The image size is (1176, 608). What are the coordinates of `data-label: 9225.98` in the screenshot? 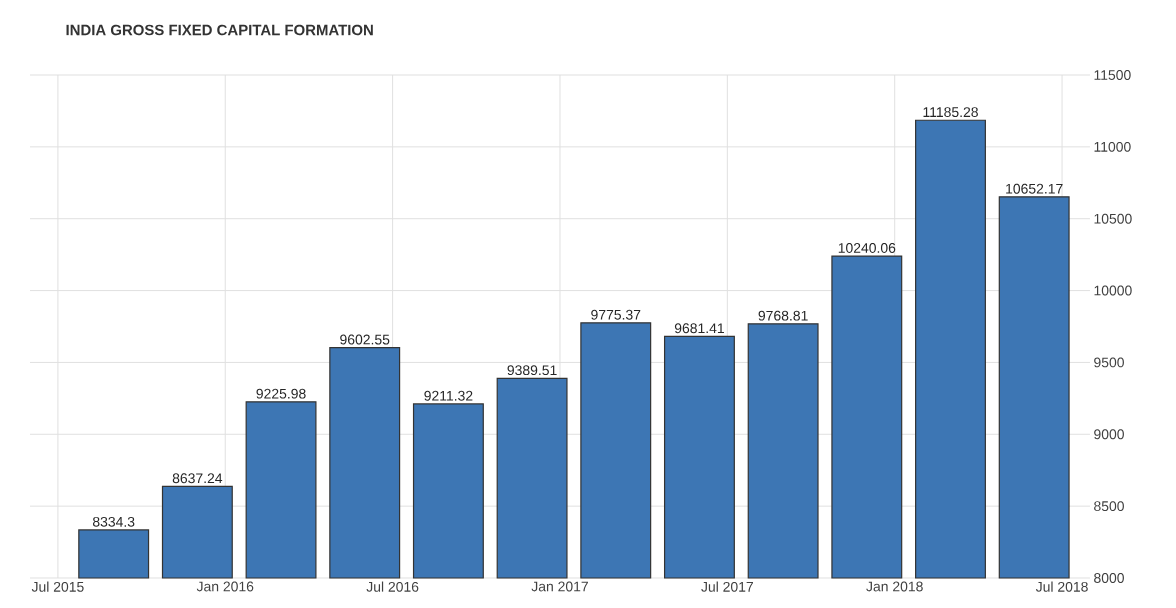 It's located at (281, 393).